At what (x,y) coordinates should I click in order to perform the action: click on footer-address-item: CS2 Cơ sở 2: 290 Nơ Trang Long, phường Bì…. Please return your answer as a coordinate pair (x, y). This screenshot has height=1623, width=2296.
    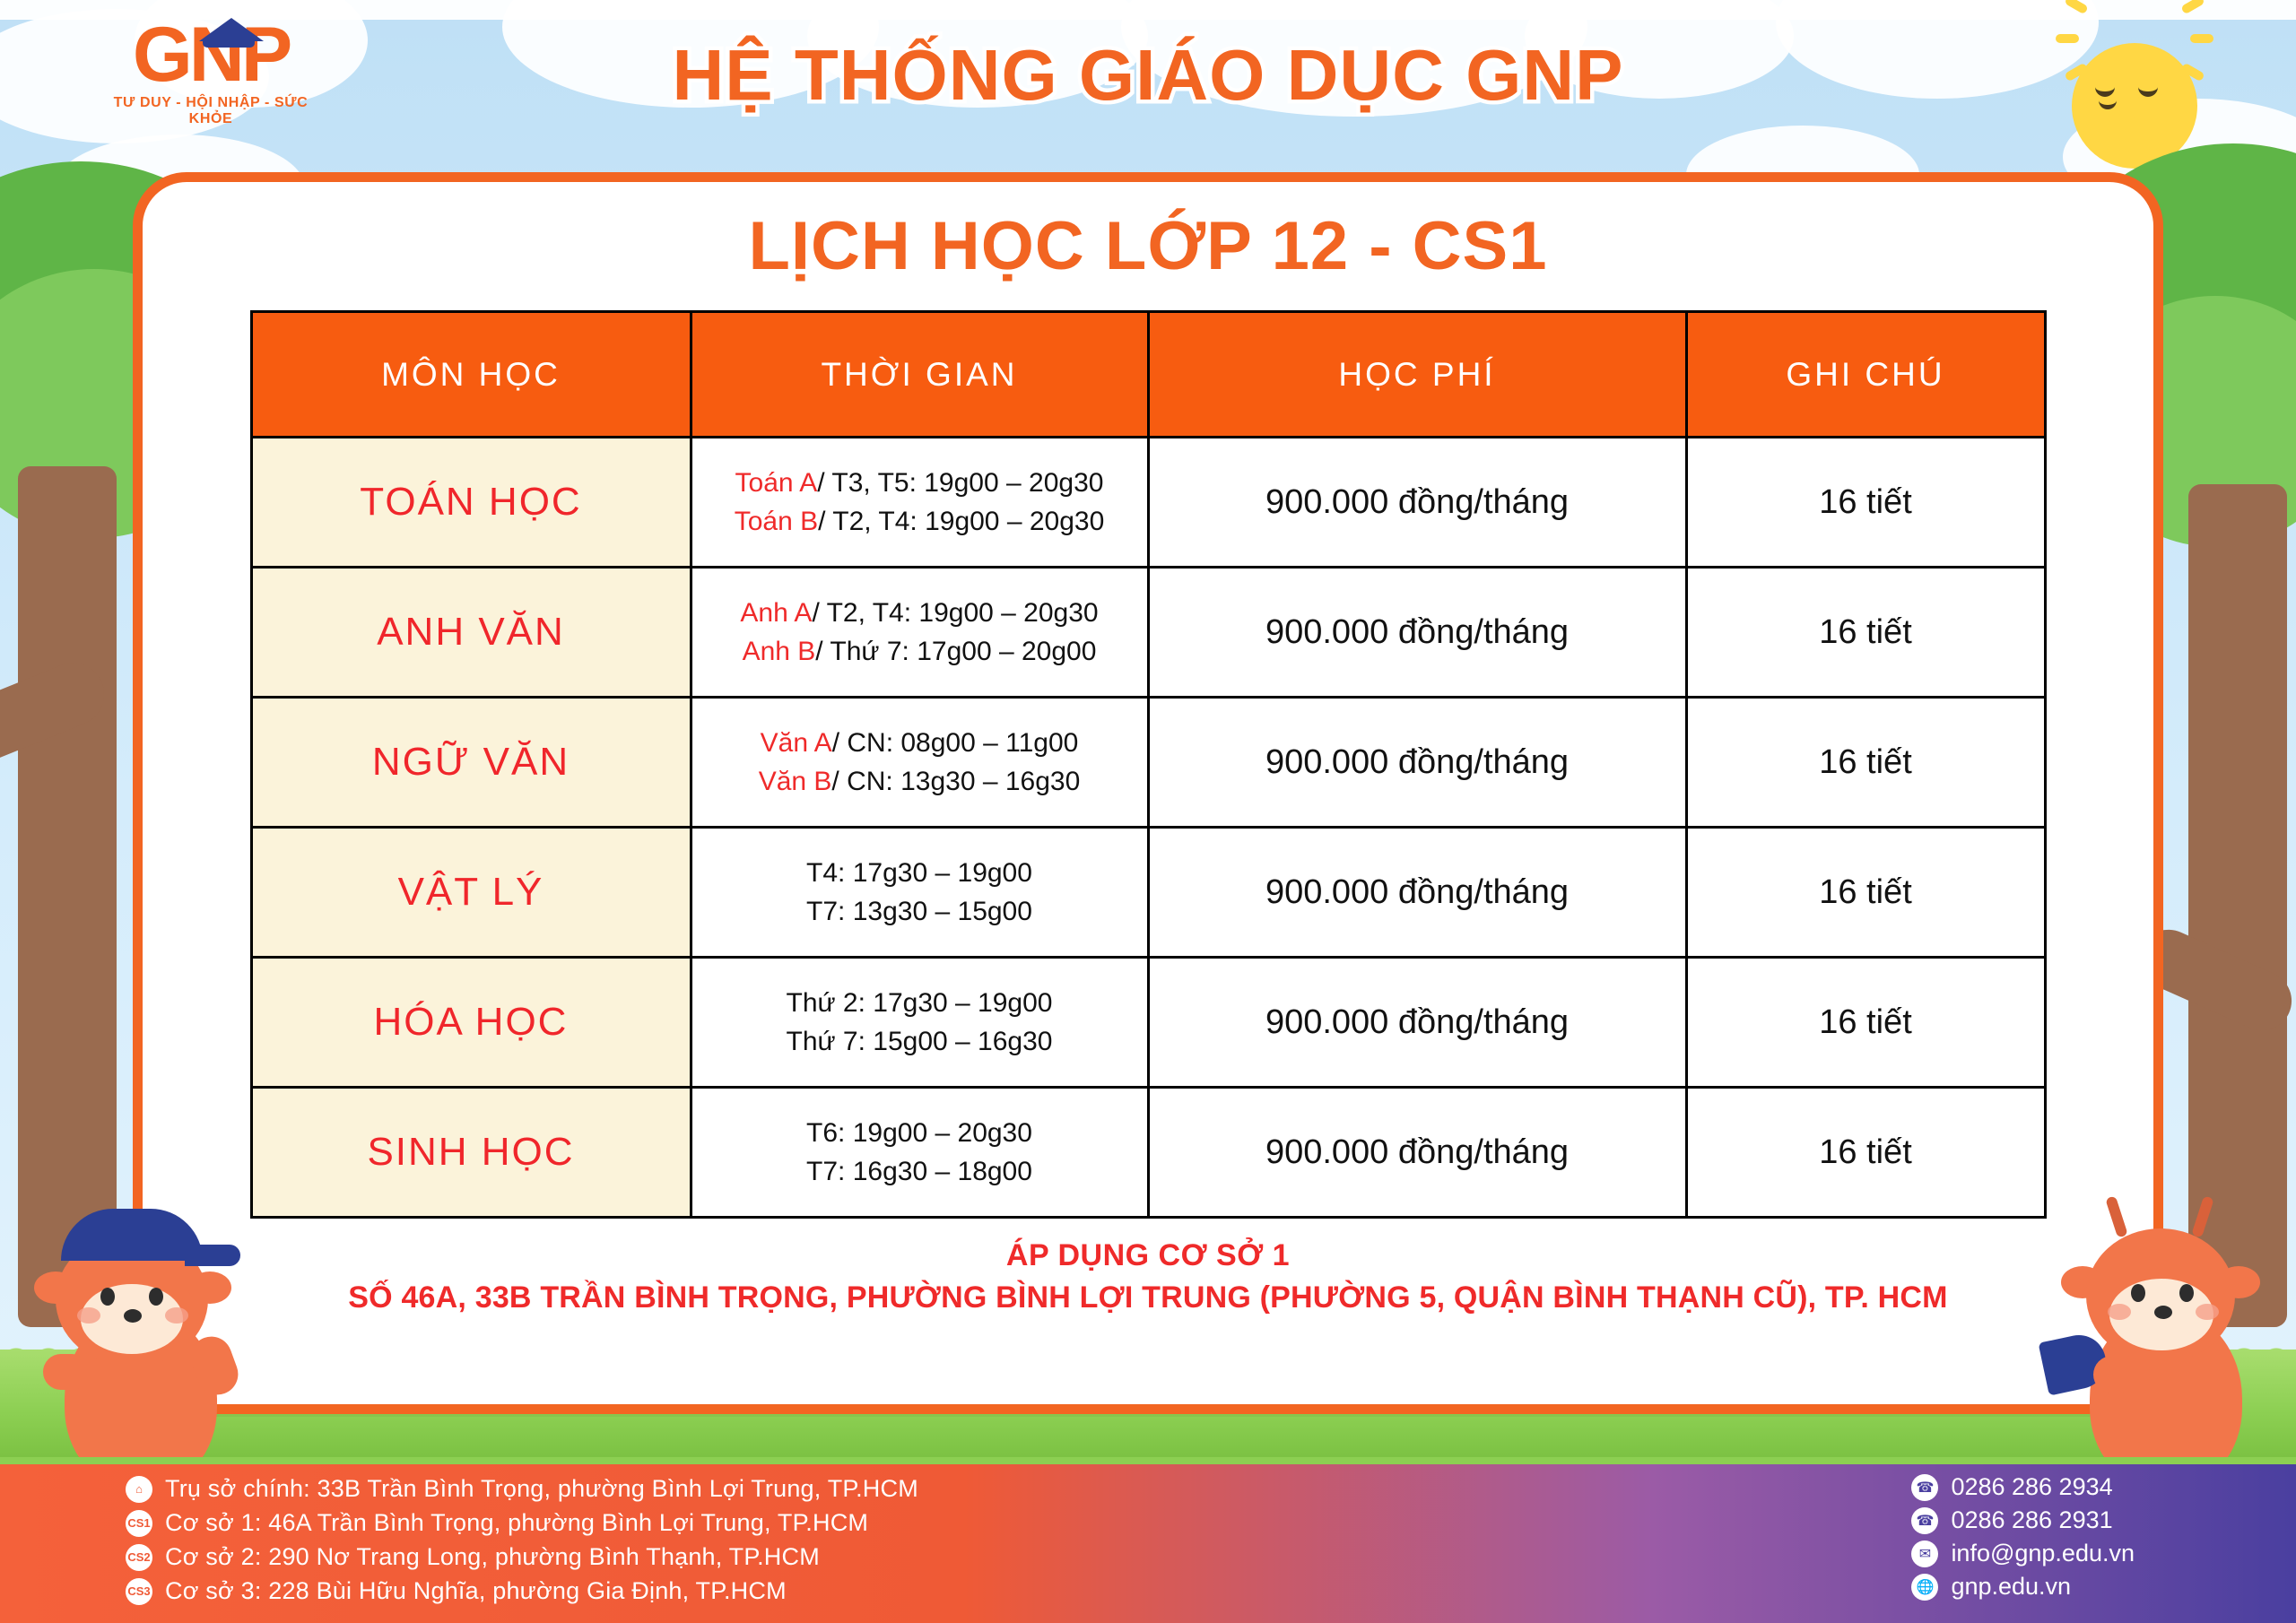
    Looking at the image, I should click on (522, 1557).